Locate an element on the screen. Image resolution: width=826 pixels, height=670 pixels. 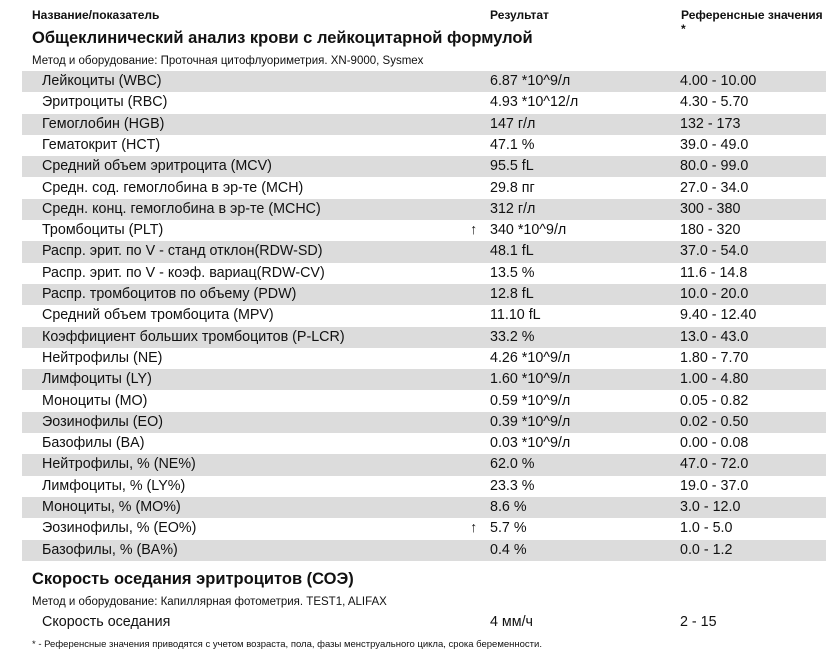
reference-range: 47.0 - 72.0 is located at coordinates (714, 464).